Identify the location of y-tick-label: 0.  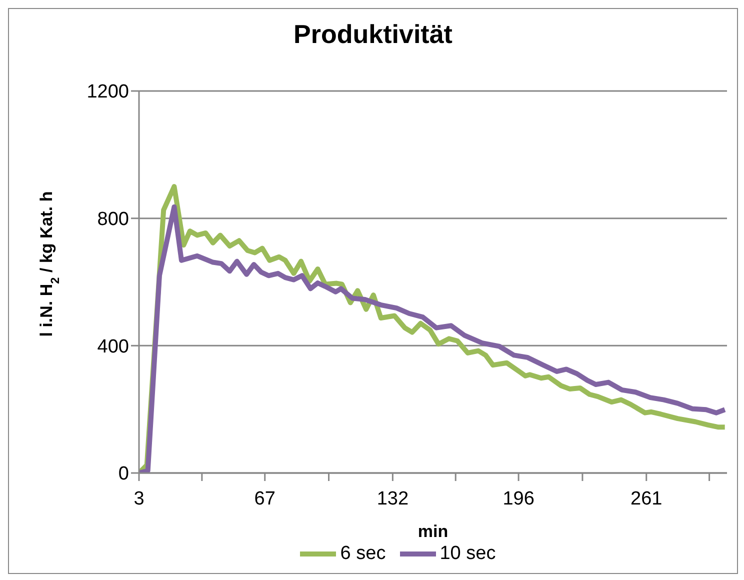
(123, 474).